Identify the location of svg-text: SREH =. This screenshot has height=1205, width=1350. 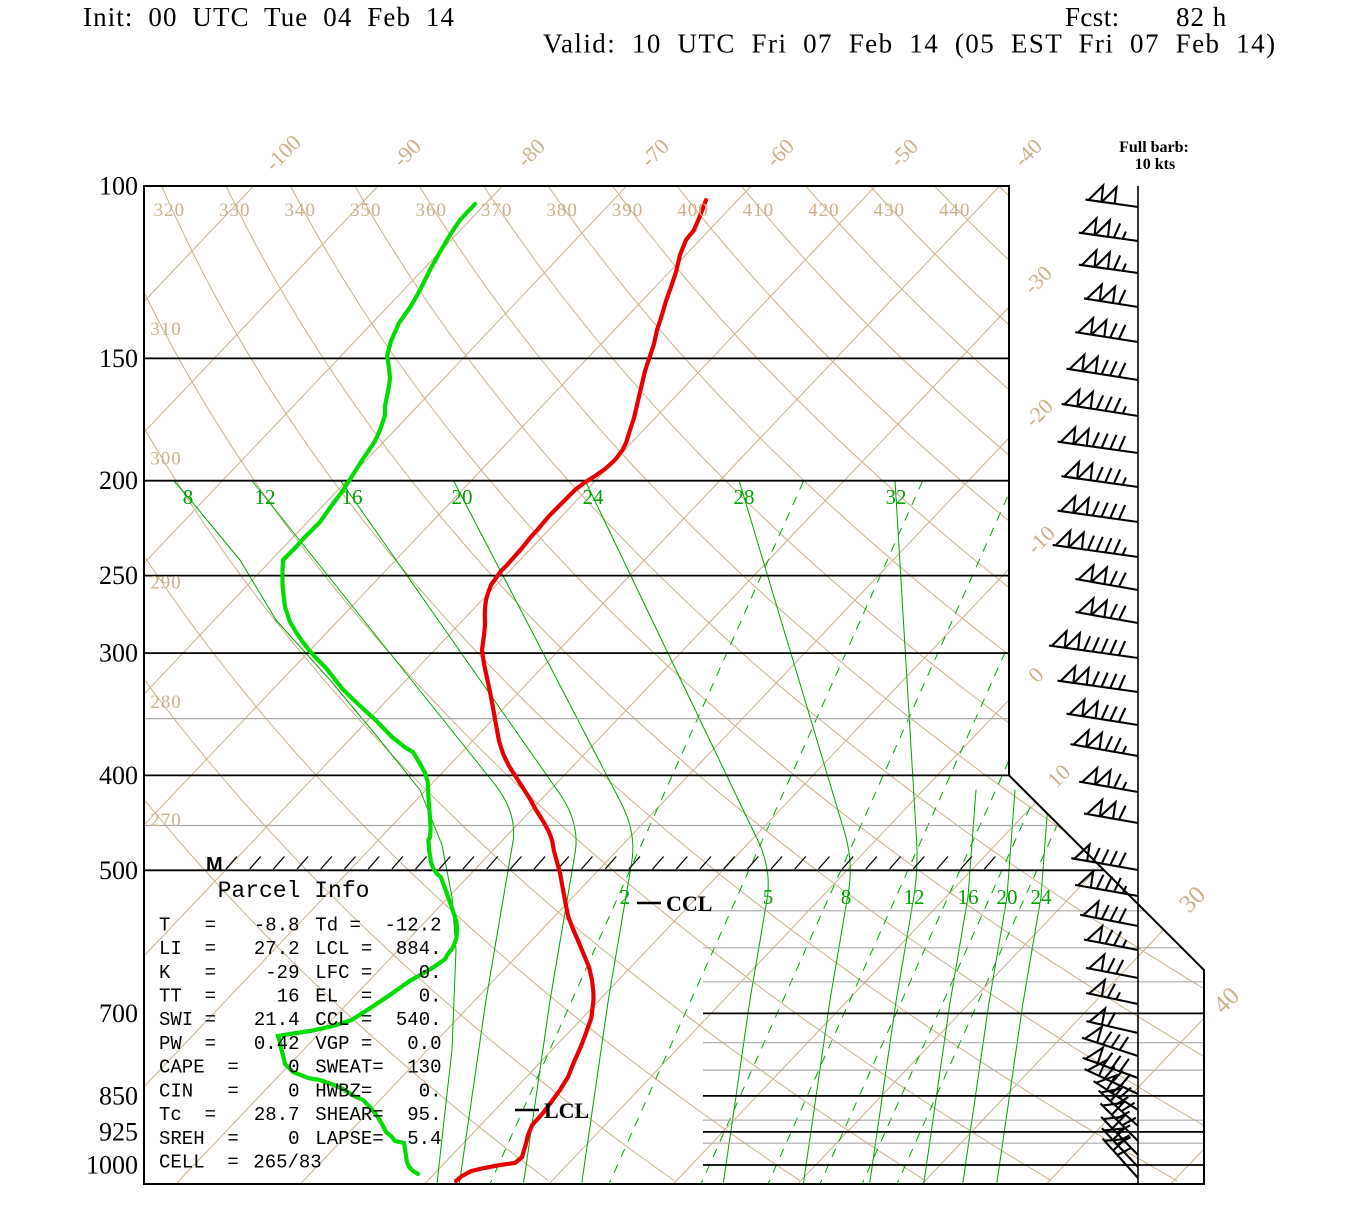
(199, 1139).